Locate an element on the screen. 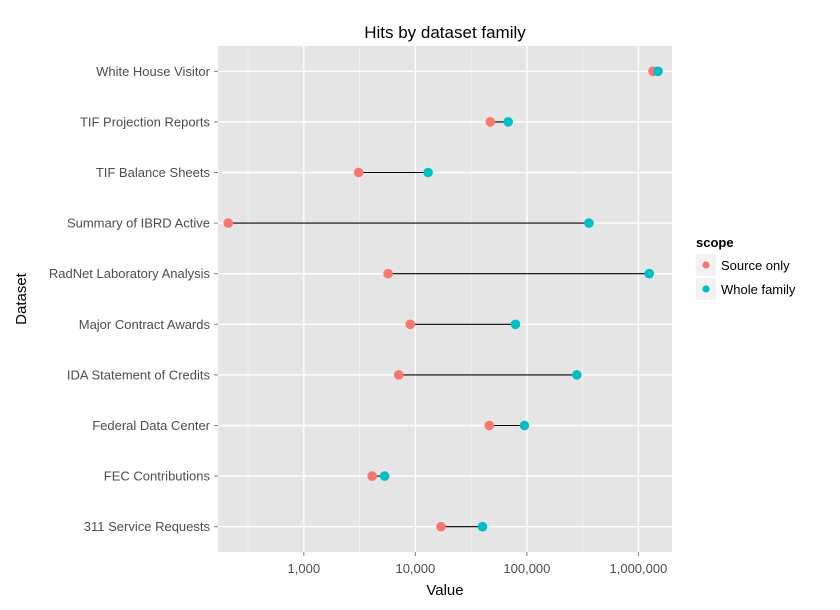  y-tick-label: IDA Statement of Credits is located at coordinates (139, 374).